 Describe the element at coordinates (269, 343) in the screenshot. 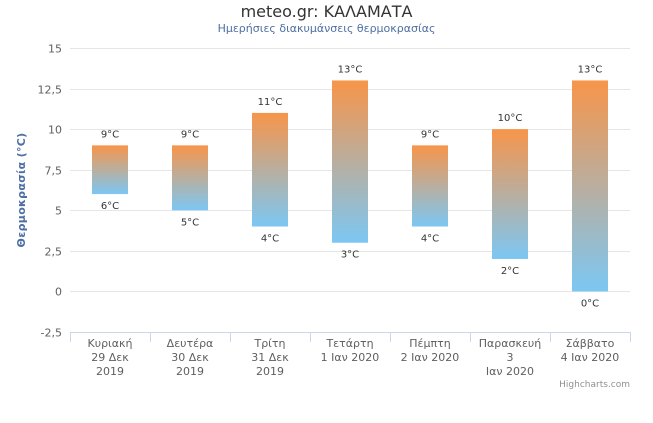

I see `x-category-line: Τρίτη` at that location.